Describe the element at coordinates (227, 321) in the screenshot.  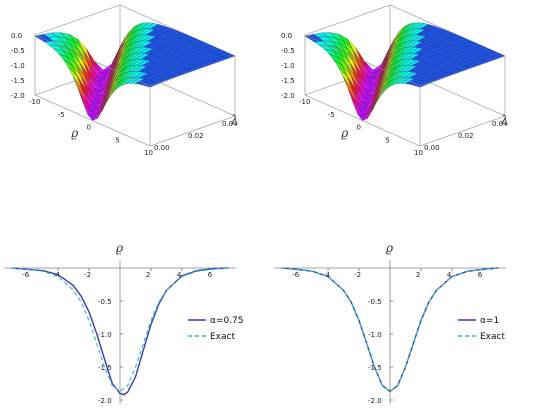
I see `legend-label: α=0.75` at that location.